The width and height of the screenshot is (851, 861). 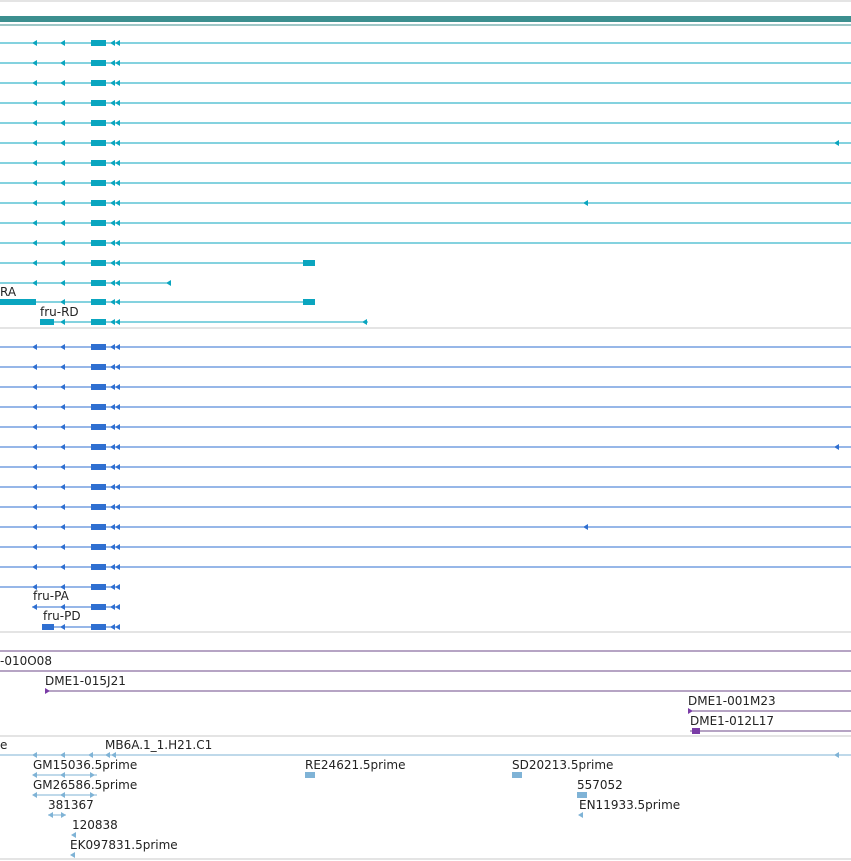 What do you see at coordinates (85, 785) in the screenshot?
I see `est-label-gm26586: GM26586.5prime` at bounding box center [85, 785].